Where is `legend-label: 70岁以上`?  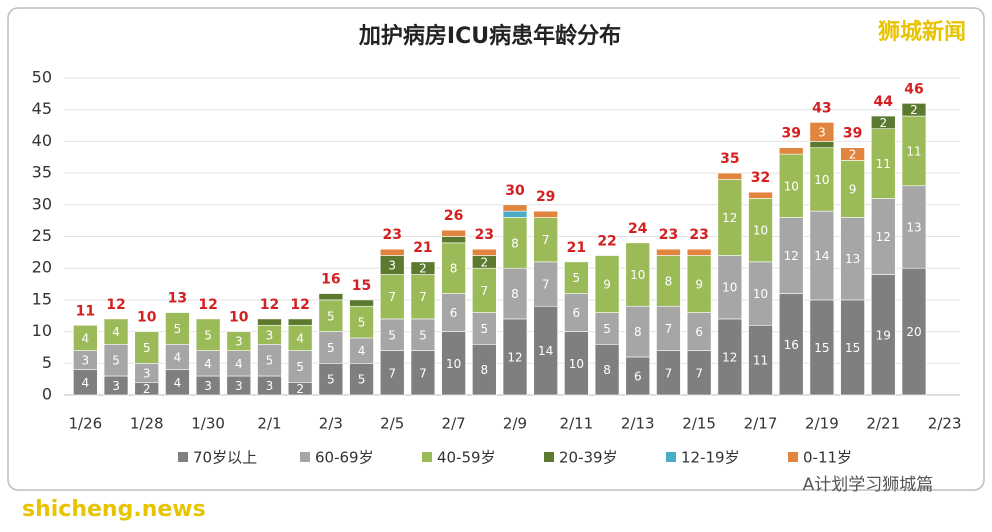
legend-label: 70岁以上 is located at coordinates (225, 458).